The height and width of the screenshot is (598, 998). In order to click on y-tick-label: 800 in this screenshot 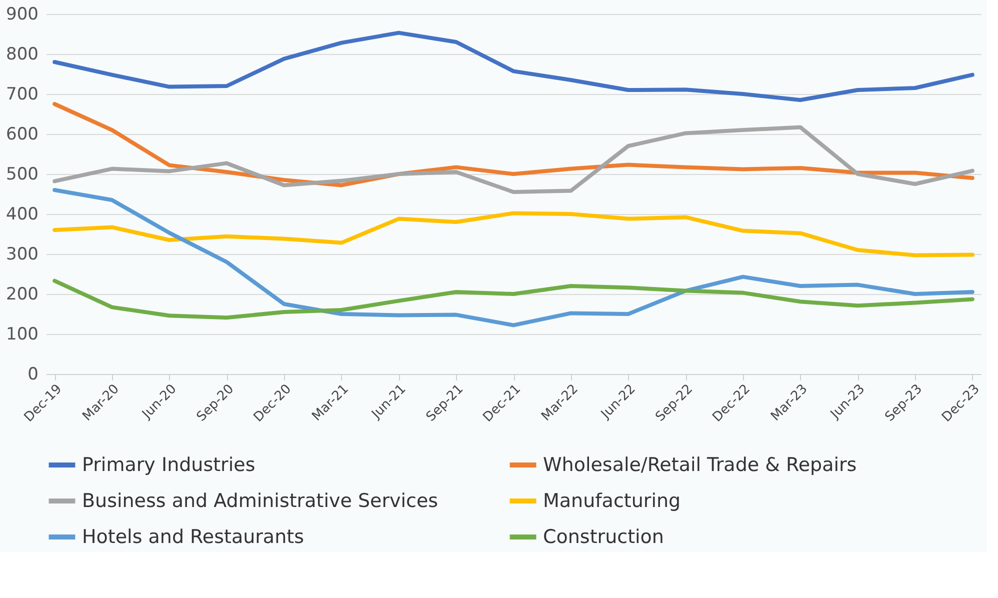, I will do `click(22, 54)`.